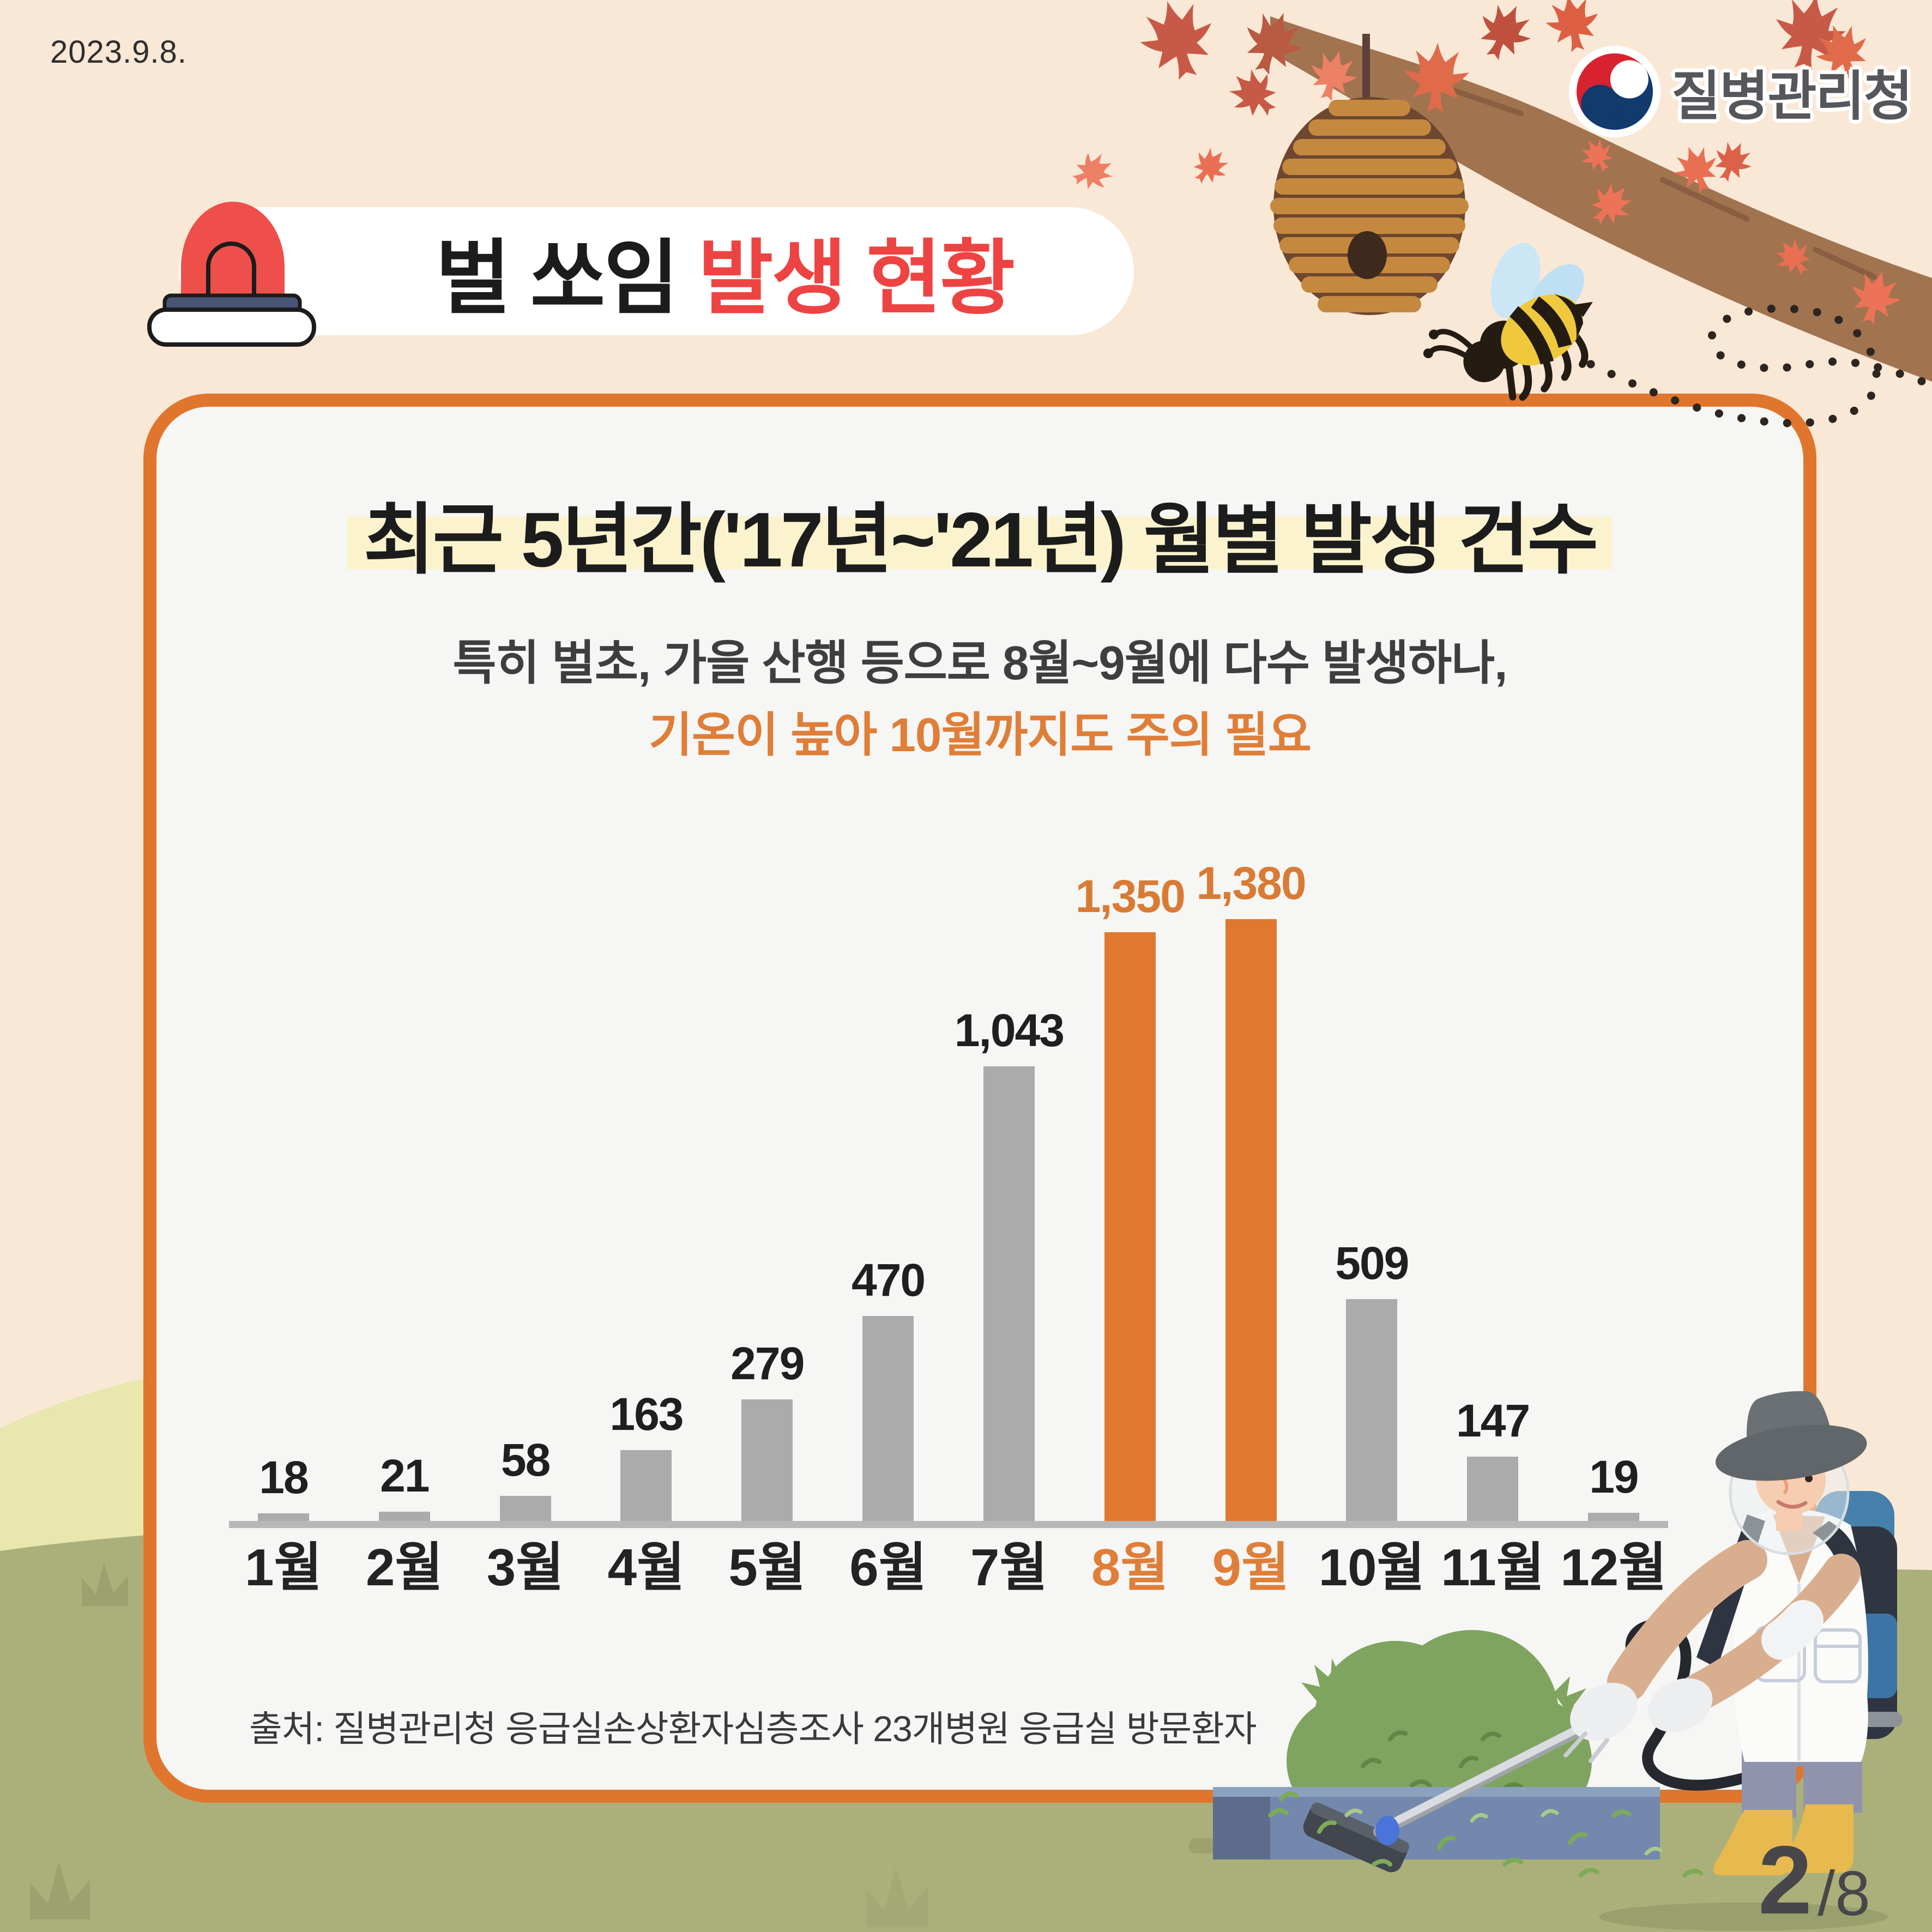 The image size is (1932, 1932). I want to click on data-source-note: 출처: 질병관리청 응급실손상환자심층조사 23개병원 응급실 방문환자, so click(753, 1728).